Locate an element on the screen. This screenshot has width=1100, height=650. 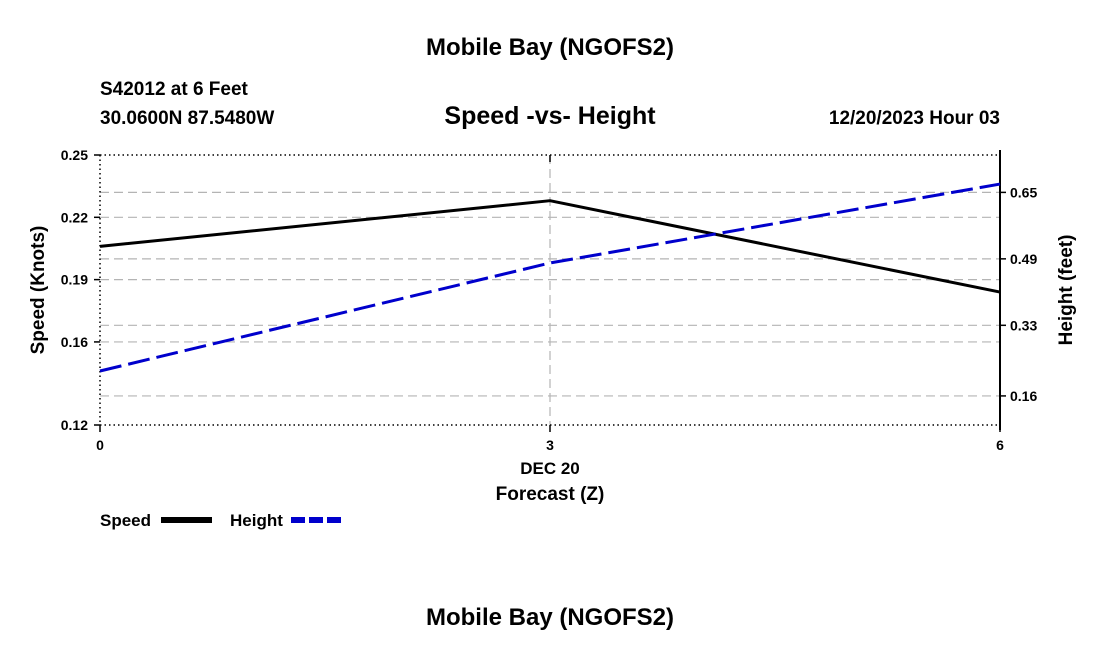
y-tick-label-left: 0.22 is located at coordinates (74, 217).